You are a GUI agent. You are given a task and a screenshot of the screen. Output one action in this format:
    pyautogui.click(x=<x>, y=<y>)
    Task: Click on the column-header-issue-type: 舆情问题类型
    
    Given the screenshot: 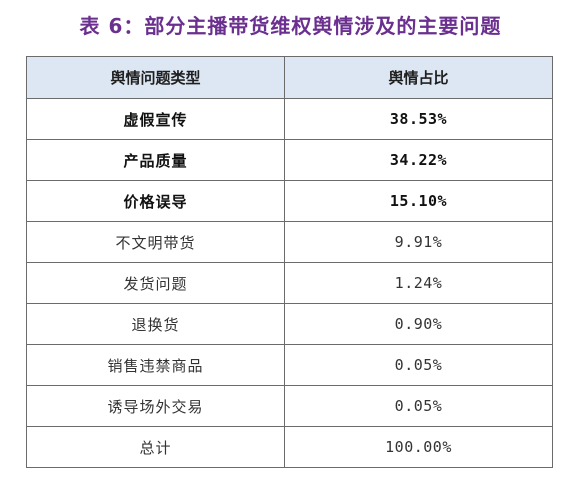 What is the action you would take?
    pyautogui.click(x=155, y=77)
    